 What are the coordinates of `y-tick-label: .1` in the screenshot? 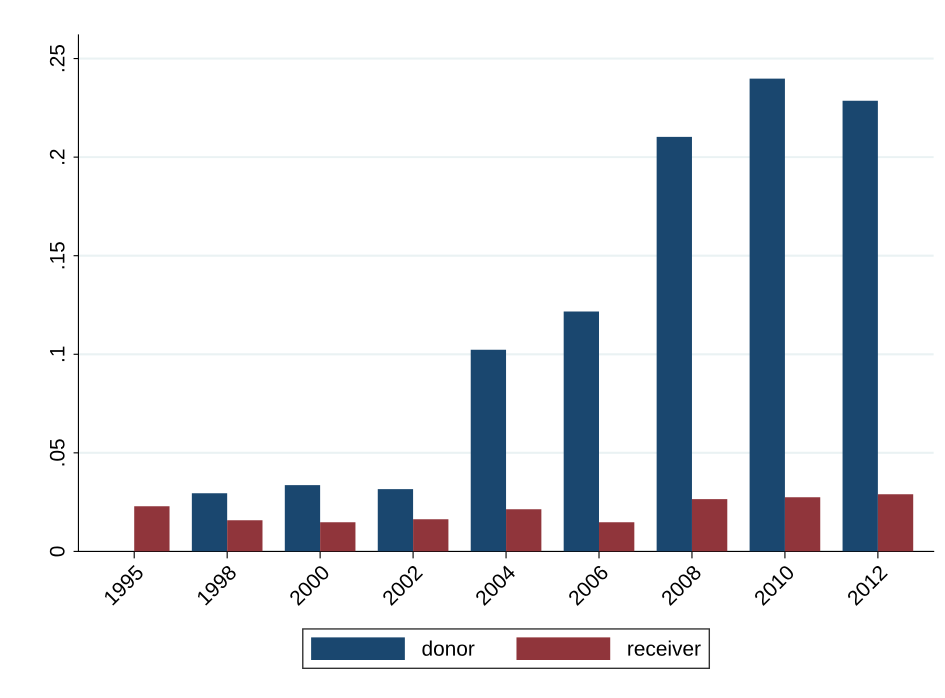 It's located at (57, 354).